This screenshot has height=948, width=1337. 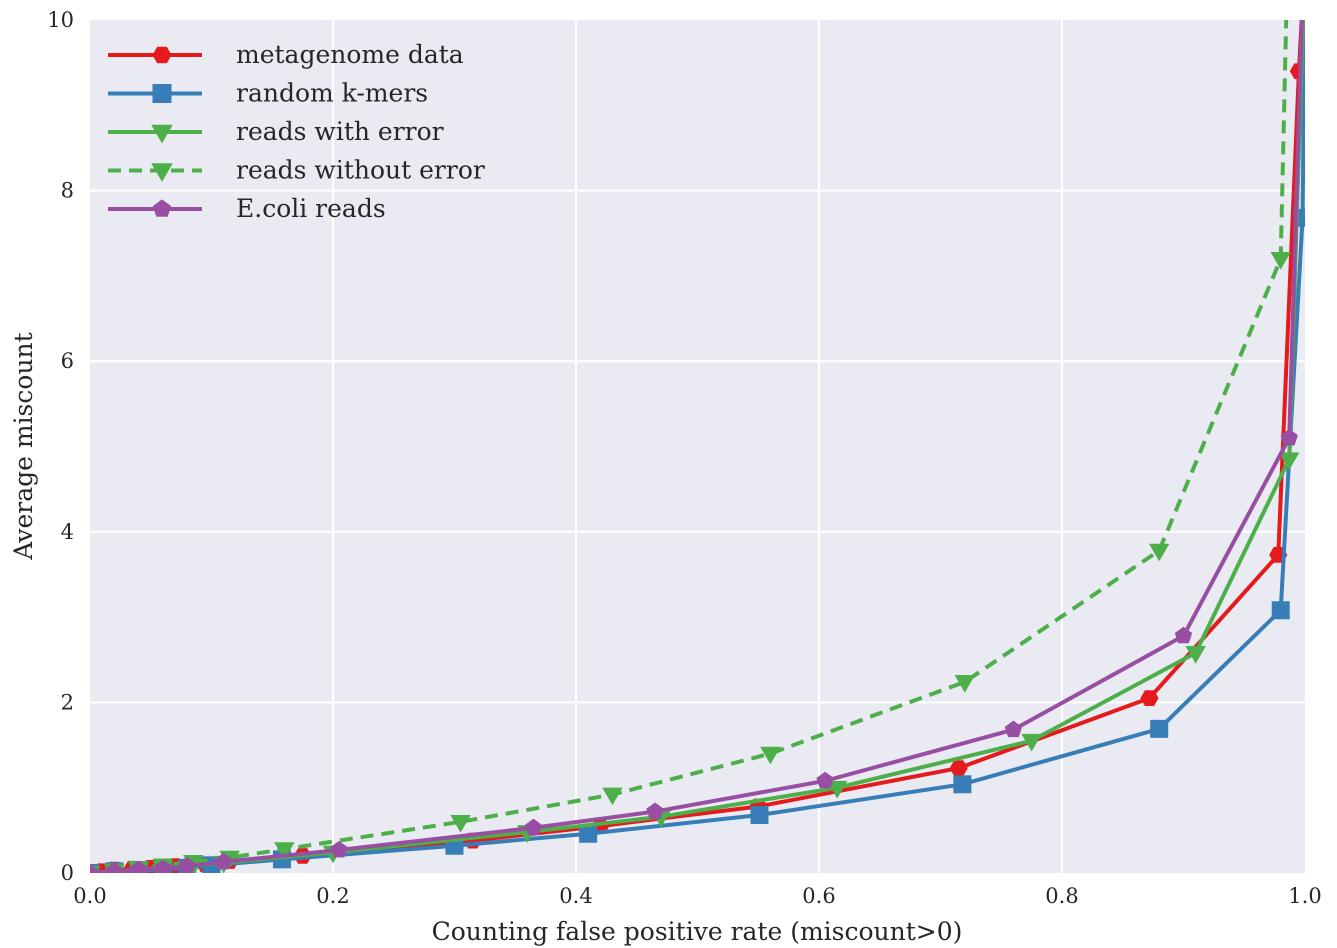 What do you see at coordinates (350, 54) in the screenshot?
I see `legend-label-metagenome-data: metagenome data` at bounding box center [350, 54].